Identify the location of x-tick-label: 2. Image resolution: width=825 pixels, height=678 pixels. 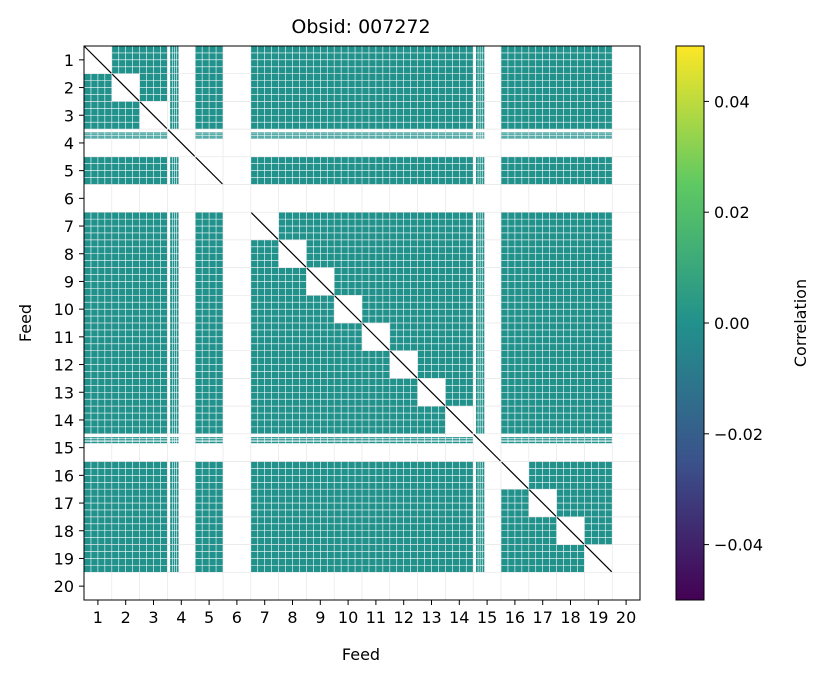
(126, 617).